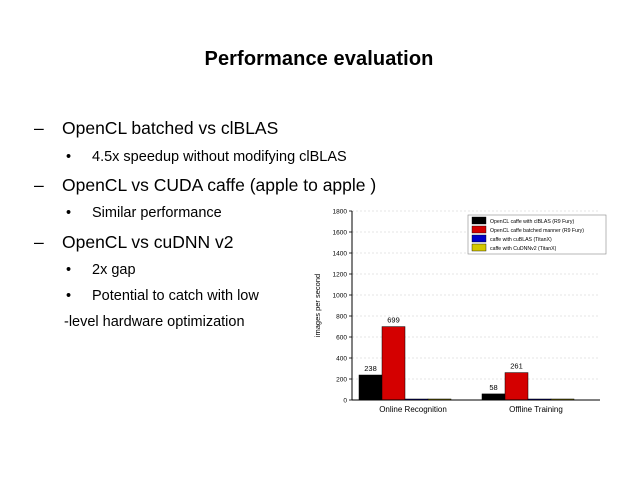 The image size is (638, 479). I want to click on legend-box, so click(537, 234).